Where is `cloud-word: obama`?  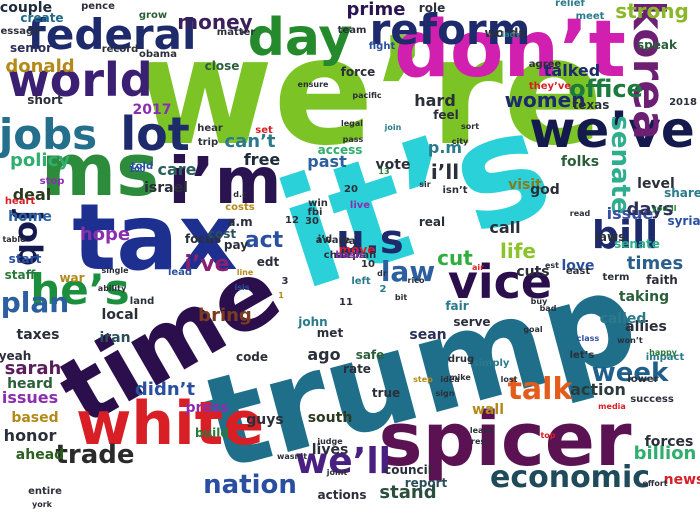 cloud-word: obama is located at coordinates (158, 54).